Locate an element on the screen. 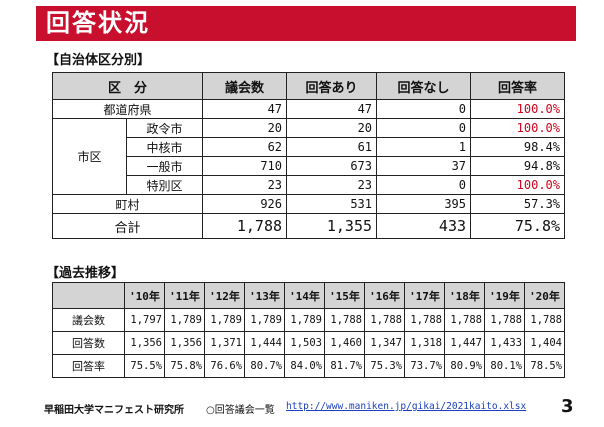 The height and width of the screenshot is (427, 604). row-label: 回答数 is located at coordinates (88, 343).